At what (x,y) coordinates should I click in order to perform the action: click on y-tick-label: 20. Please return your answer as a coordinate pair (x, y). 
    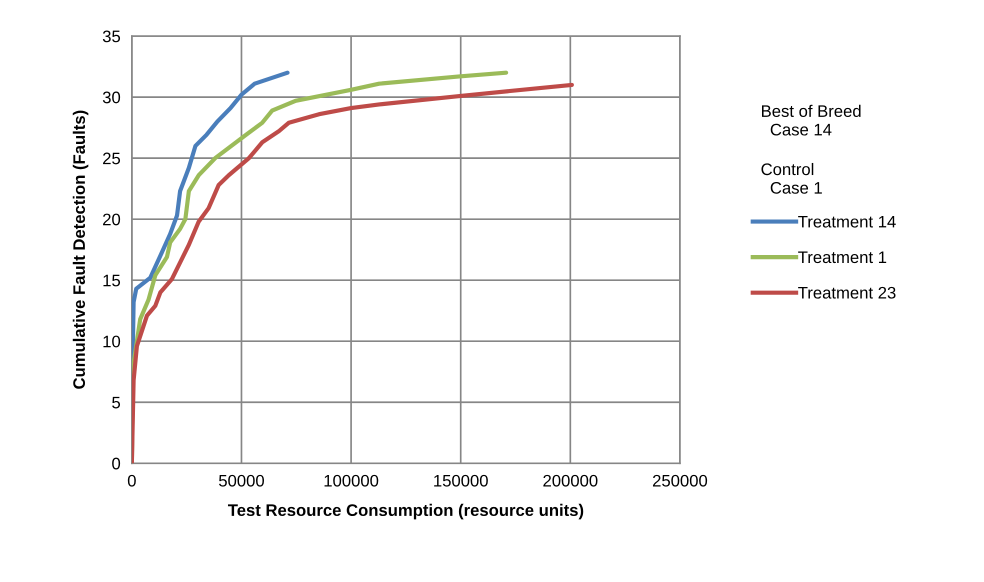
    Looking at the image, I should click on (111, 220).